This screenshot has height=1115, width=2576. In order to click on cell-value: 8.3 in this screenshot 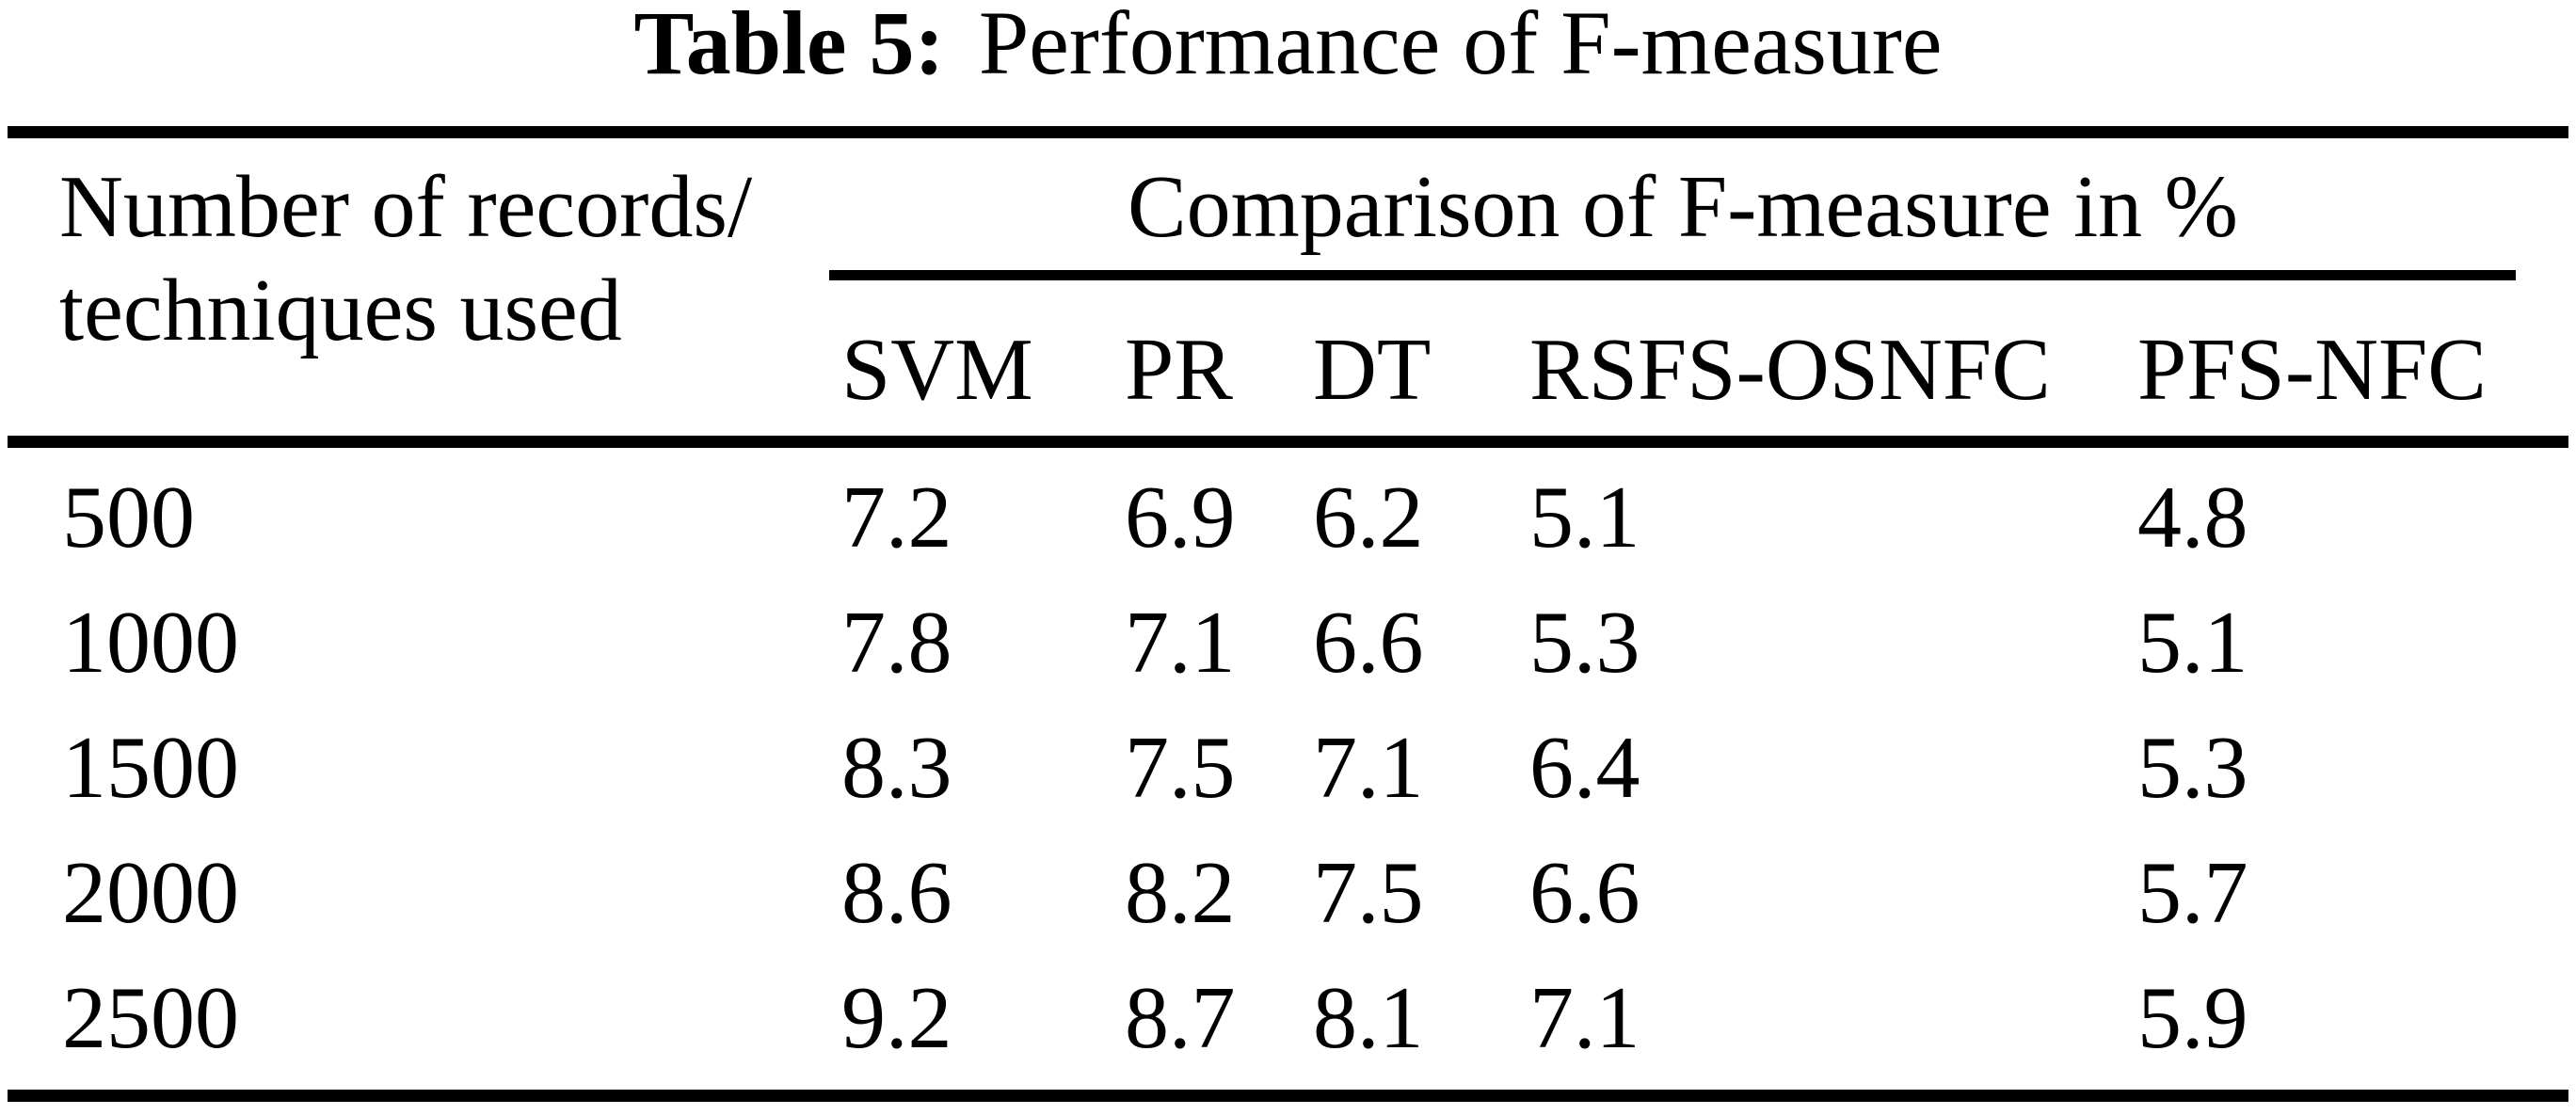, I will do `click(896, 768)`.